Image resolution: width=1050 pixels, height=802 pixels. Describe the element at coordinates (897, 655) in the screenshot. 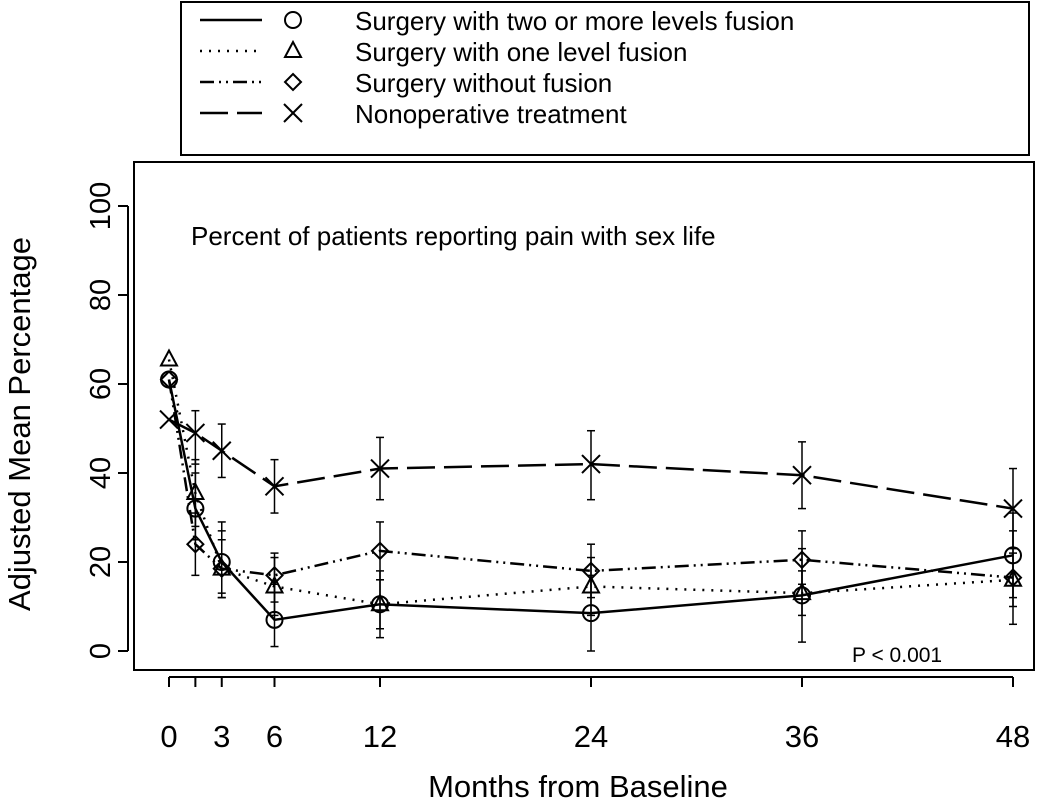

I see `p-value: P < 0.001` at that location.